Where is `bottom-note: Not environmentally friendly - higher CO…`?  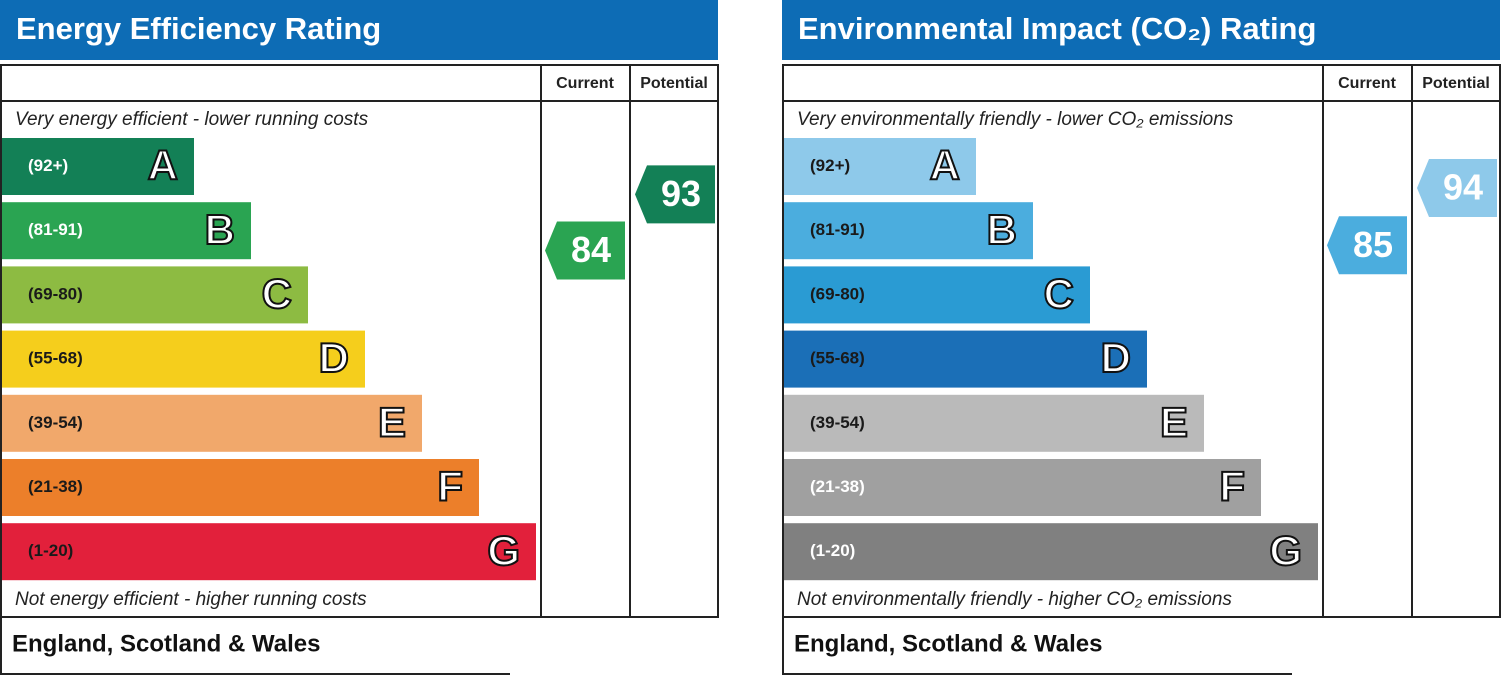
bottom-note: Not environmentally friendly - higher CO… is located at coordinates (1014, 599).